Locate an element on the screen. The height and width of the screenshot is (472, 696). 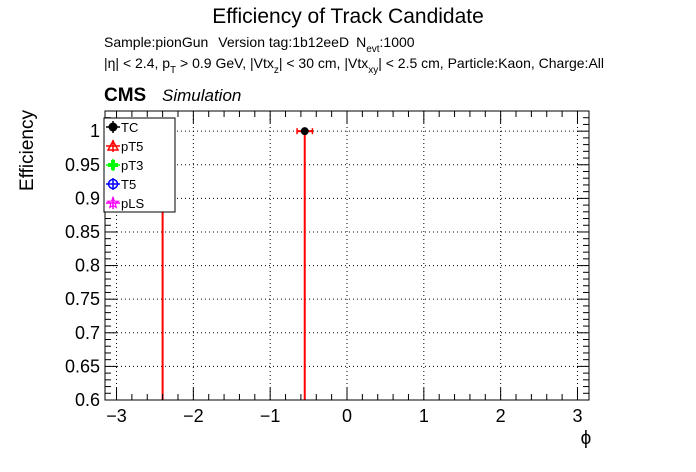
y-tick-label: 0.65 is located at coordinates (82, 366).